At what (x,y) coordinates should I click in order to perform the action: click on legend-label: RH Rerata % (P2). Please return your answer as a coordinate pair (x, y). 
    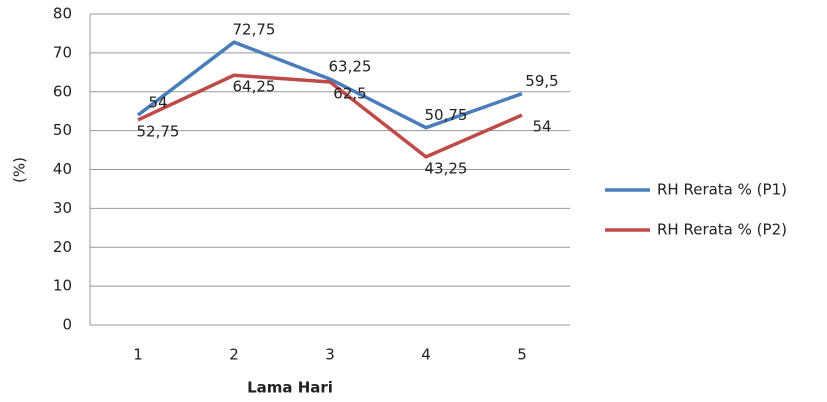
    Looking at the image, I should click on (722, 230).